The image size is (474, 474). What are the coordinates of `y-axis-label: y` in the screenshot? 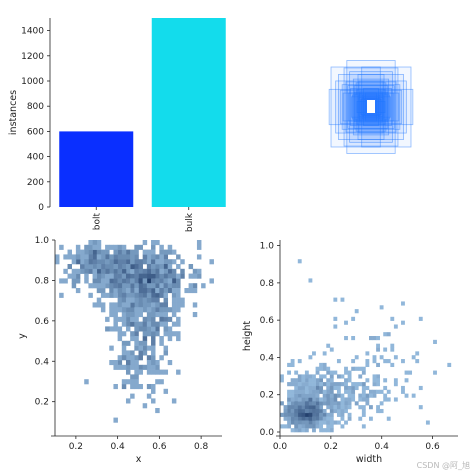 It's located at (22, 336).